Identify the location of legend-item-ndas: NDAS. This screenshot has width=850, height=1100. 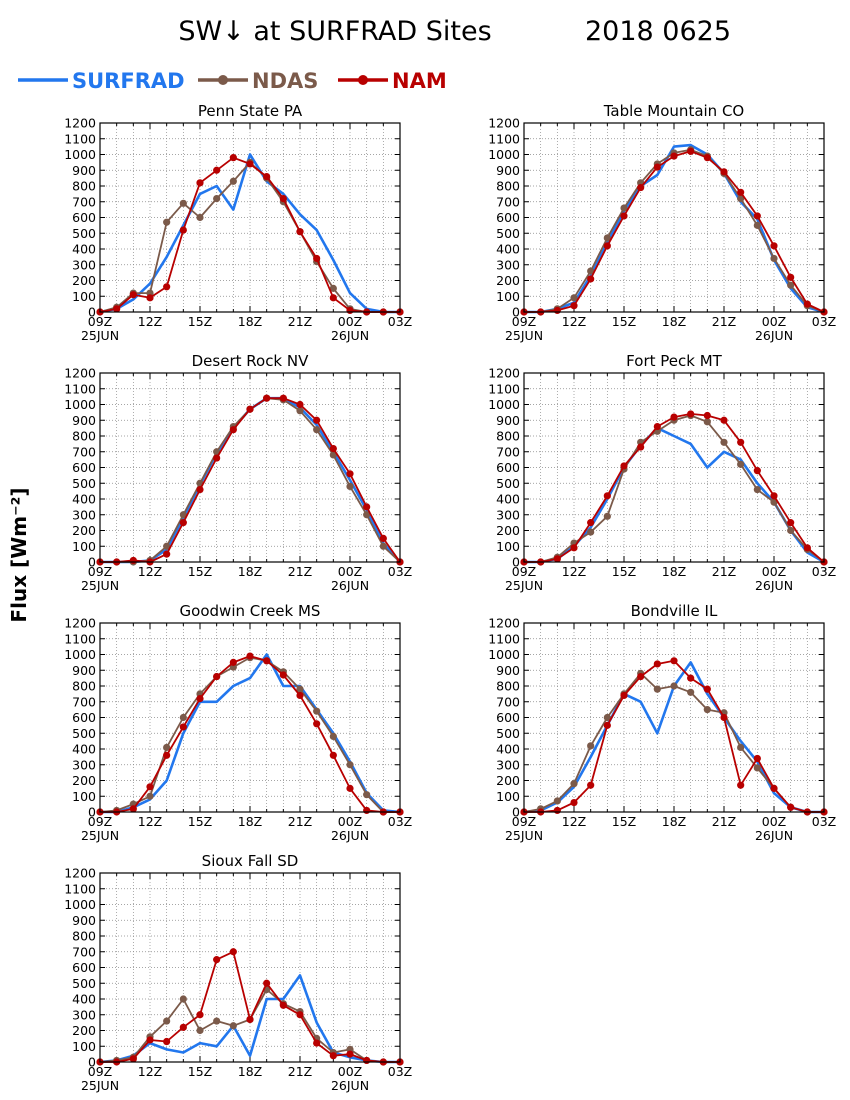
(258, 81).